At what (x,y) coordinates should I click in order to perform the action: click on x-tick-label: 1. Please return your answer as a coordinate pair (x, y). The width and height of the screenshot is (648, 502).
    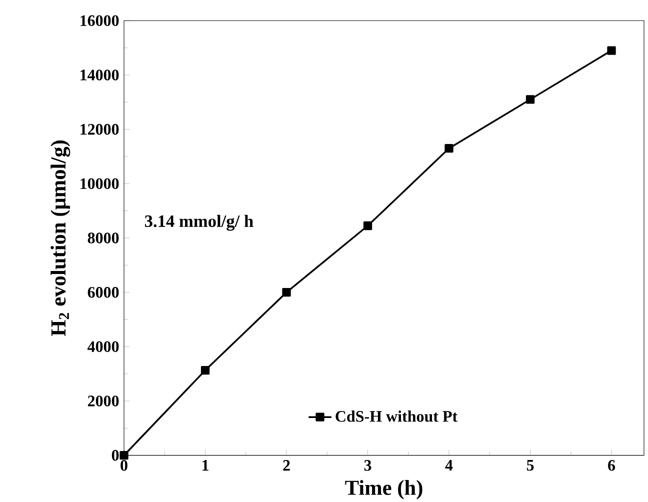
    Looking at the image, I should click on (205, 465).